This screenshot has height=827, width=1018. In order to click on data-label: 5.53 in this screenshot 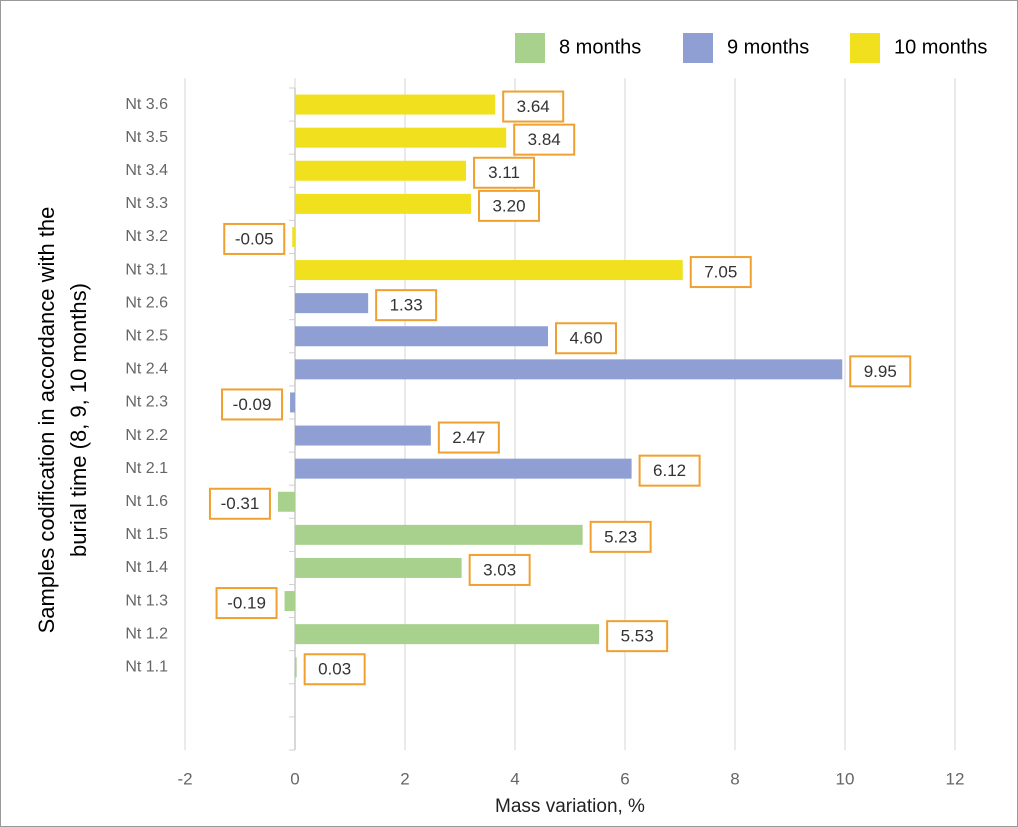, I will do `click(637, 636)`.